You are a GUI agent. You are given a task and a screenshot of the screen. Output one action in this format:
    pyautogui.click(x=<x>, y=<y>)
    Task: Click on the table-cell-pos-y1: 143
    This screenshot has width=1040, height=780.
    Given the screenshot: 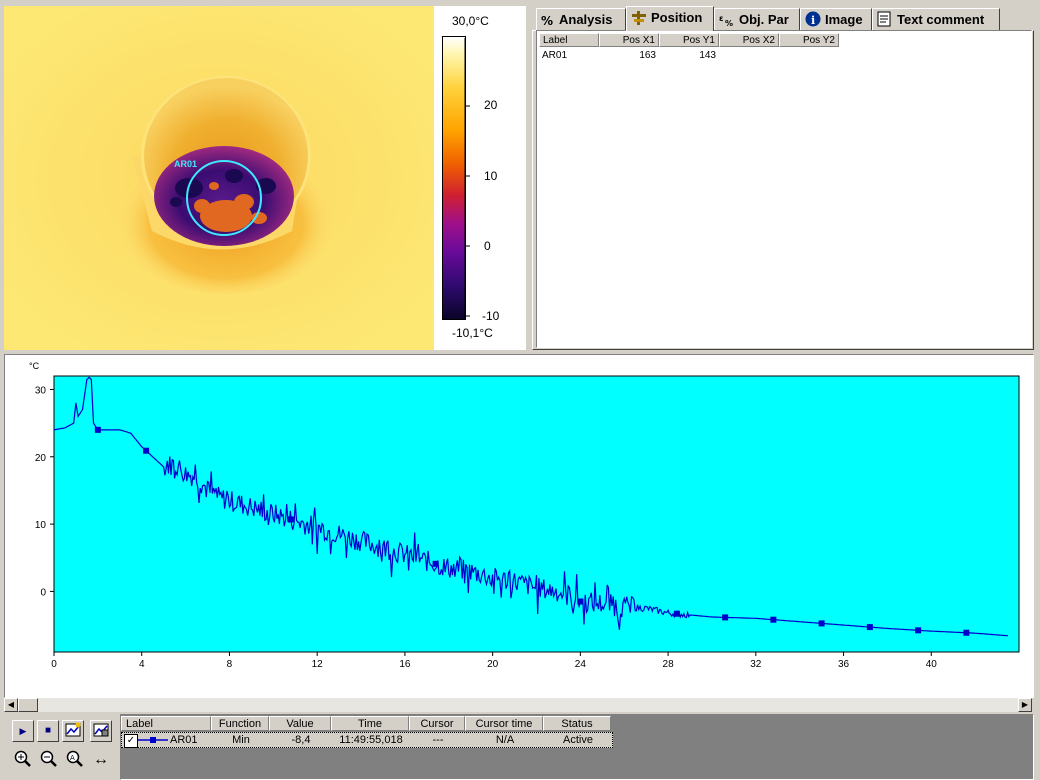 What is the action you would take?
    pyautogui.click(x=707, y=55)
    